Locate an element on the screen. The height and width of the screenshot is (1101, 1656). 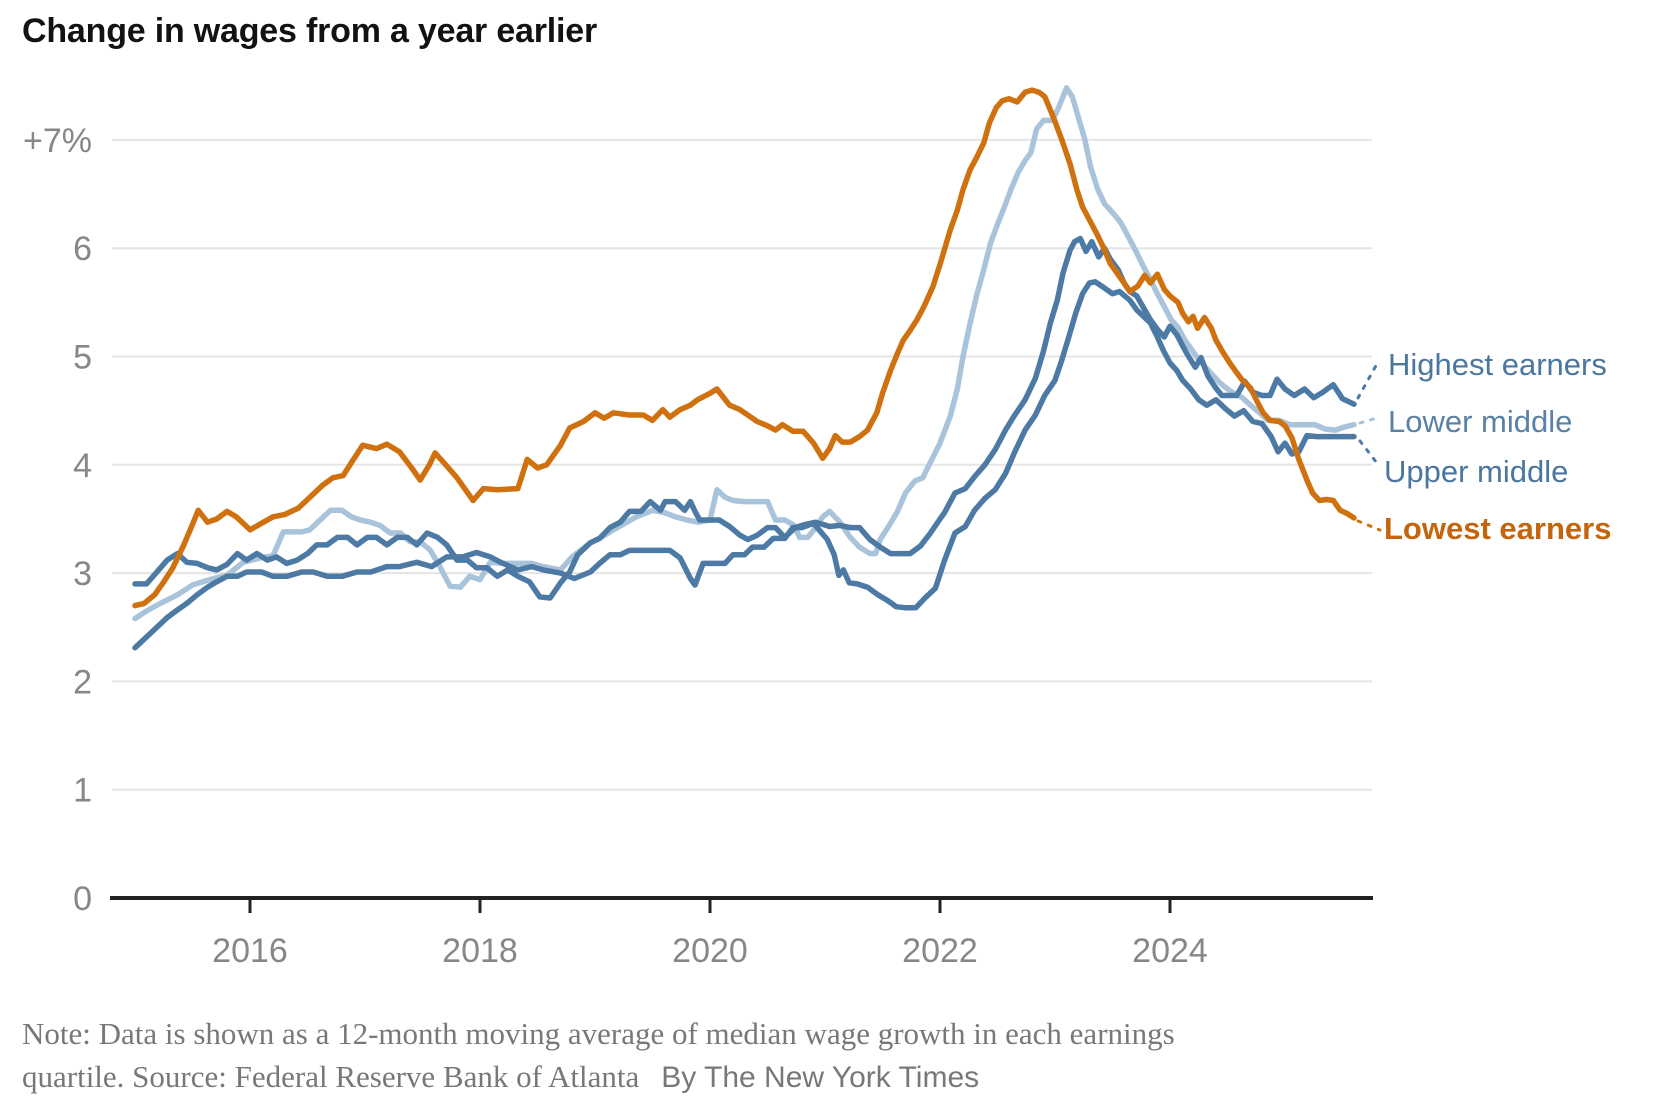
y-axis-label-2: 2 is located at coordinates (82, 682).